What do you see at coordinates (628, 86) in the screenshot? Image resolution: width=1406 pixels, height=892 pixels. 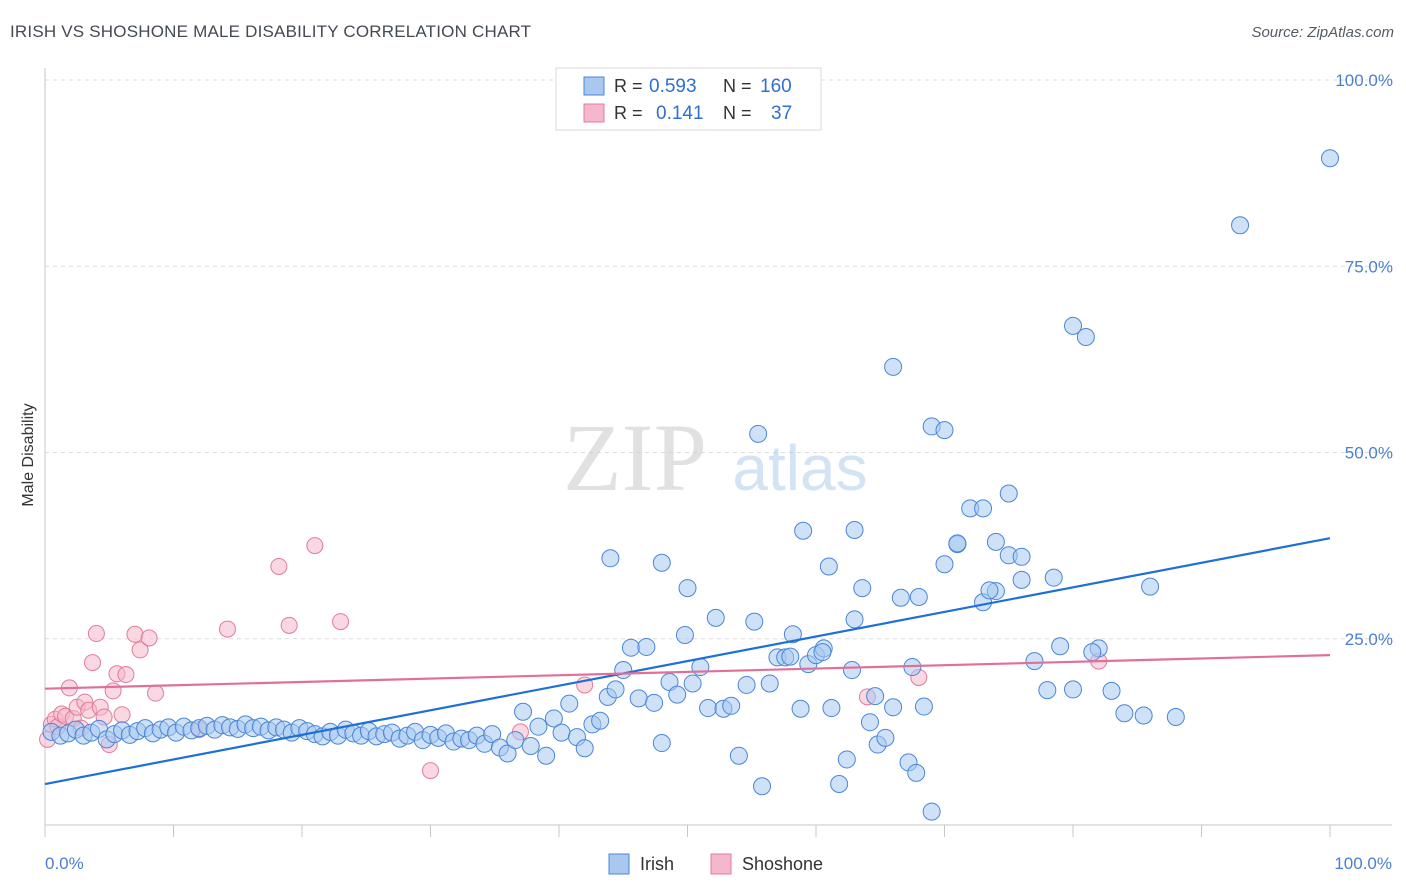 I see `irish-r-label: R =` at bounding box center [628, 86].